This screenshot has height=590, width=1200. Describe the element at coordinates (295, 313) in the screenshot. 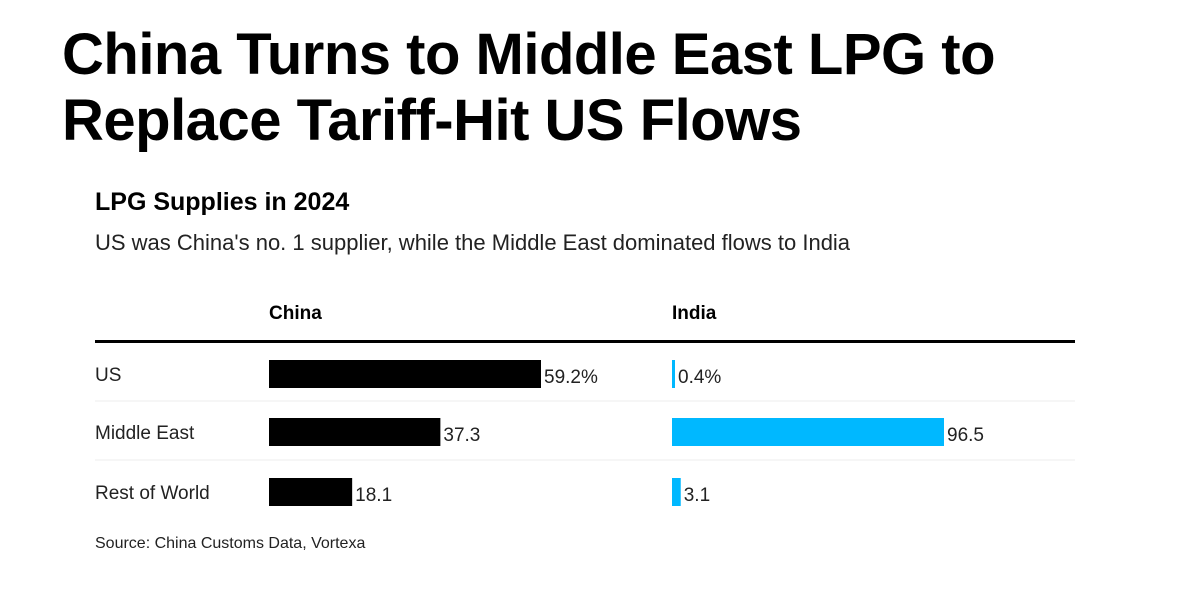

I see `panel-header-china: China` at that location.